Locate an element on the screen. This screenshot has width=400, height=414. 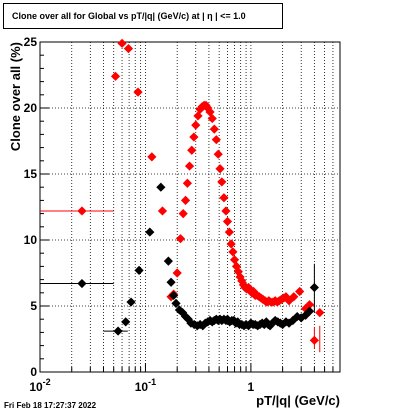
y-tick-label: 5 is located at coordinates (33, 306).